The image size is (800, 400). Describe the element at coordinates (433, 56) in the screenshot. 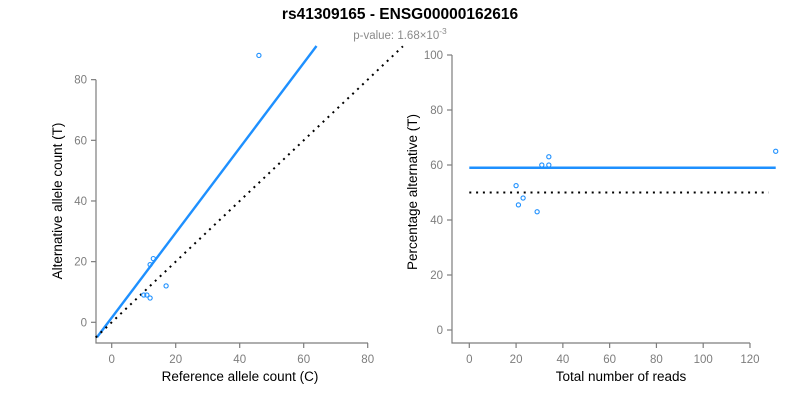

I see `y-tick-label: 100` at that location.